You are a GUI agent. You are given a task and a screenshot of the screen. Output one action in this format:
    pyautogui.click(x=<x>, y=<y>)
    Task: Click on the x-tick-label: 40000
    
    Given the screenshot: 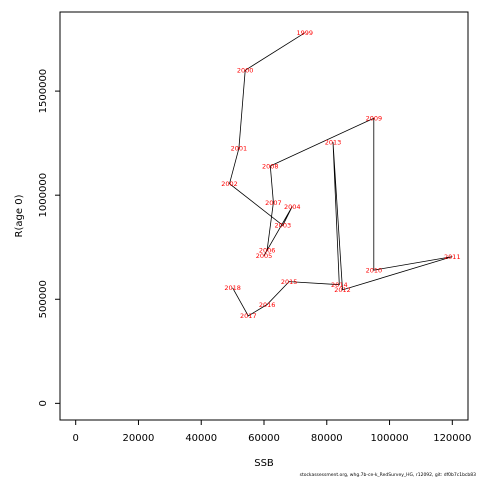 What is the action you would take?
    pyautogui.click(x=201, y=438)
    